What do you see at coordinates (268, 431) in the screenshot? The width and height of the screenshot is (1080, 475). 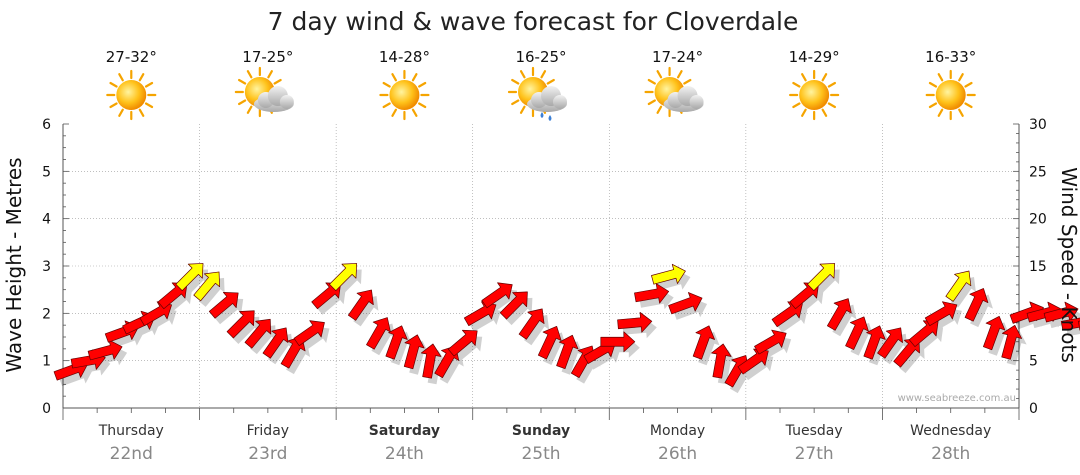 I see `day-label-friday: Friday` at bounding box center [268, 431].